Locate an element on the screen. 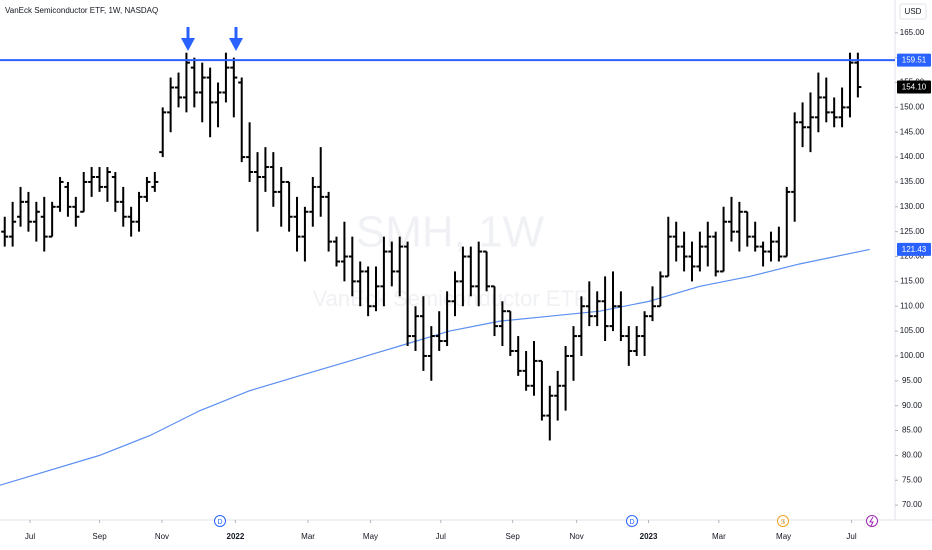 The height and width of the screenshot is (550, 932). y-tick-label: 140.00 is located at coordinates (912, 156).